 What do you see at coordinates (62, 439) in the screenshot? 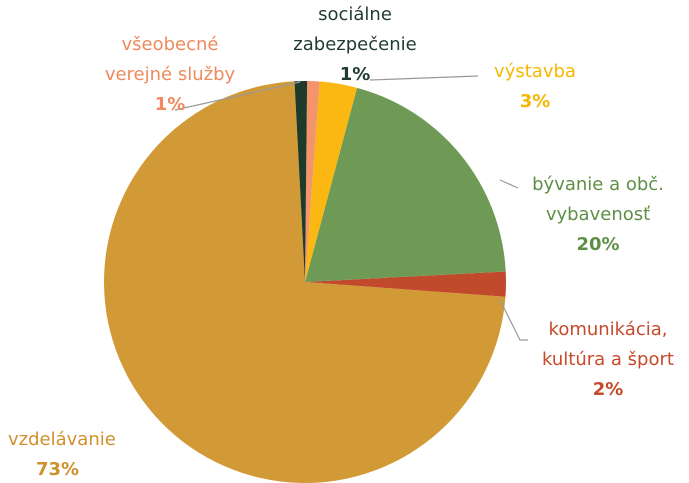
I see `category-name: vzdelávanie` at bounding box center [62, 439].